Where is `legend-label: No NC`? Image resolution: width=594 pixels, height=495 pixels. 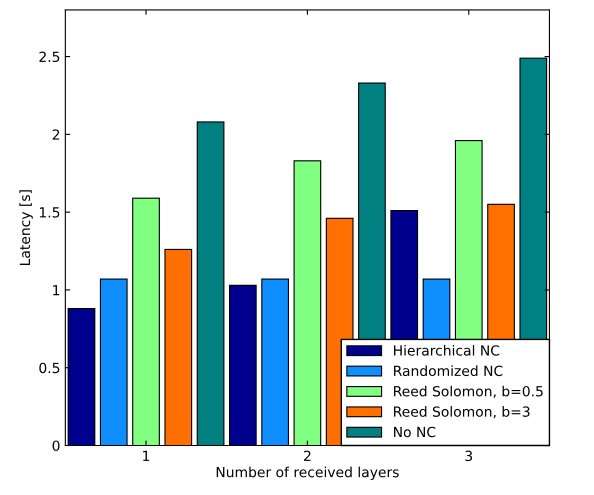
legend-label: No NC is located at coordinates (415, 432).